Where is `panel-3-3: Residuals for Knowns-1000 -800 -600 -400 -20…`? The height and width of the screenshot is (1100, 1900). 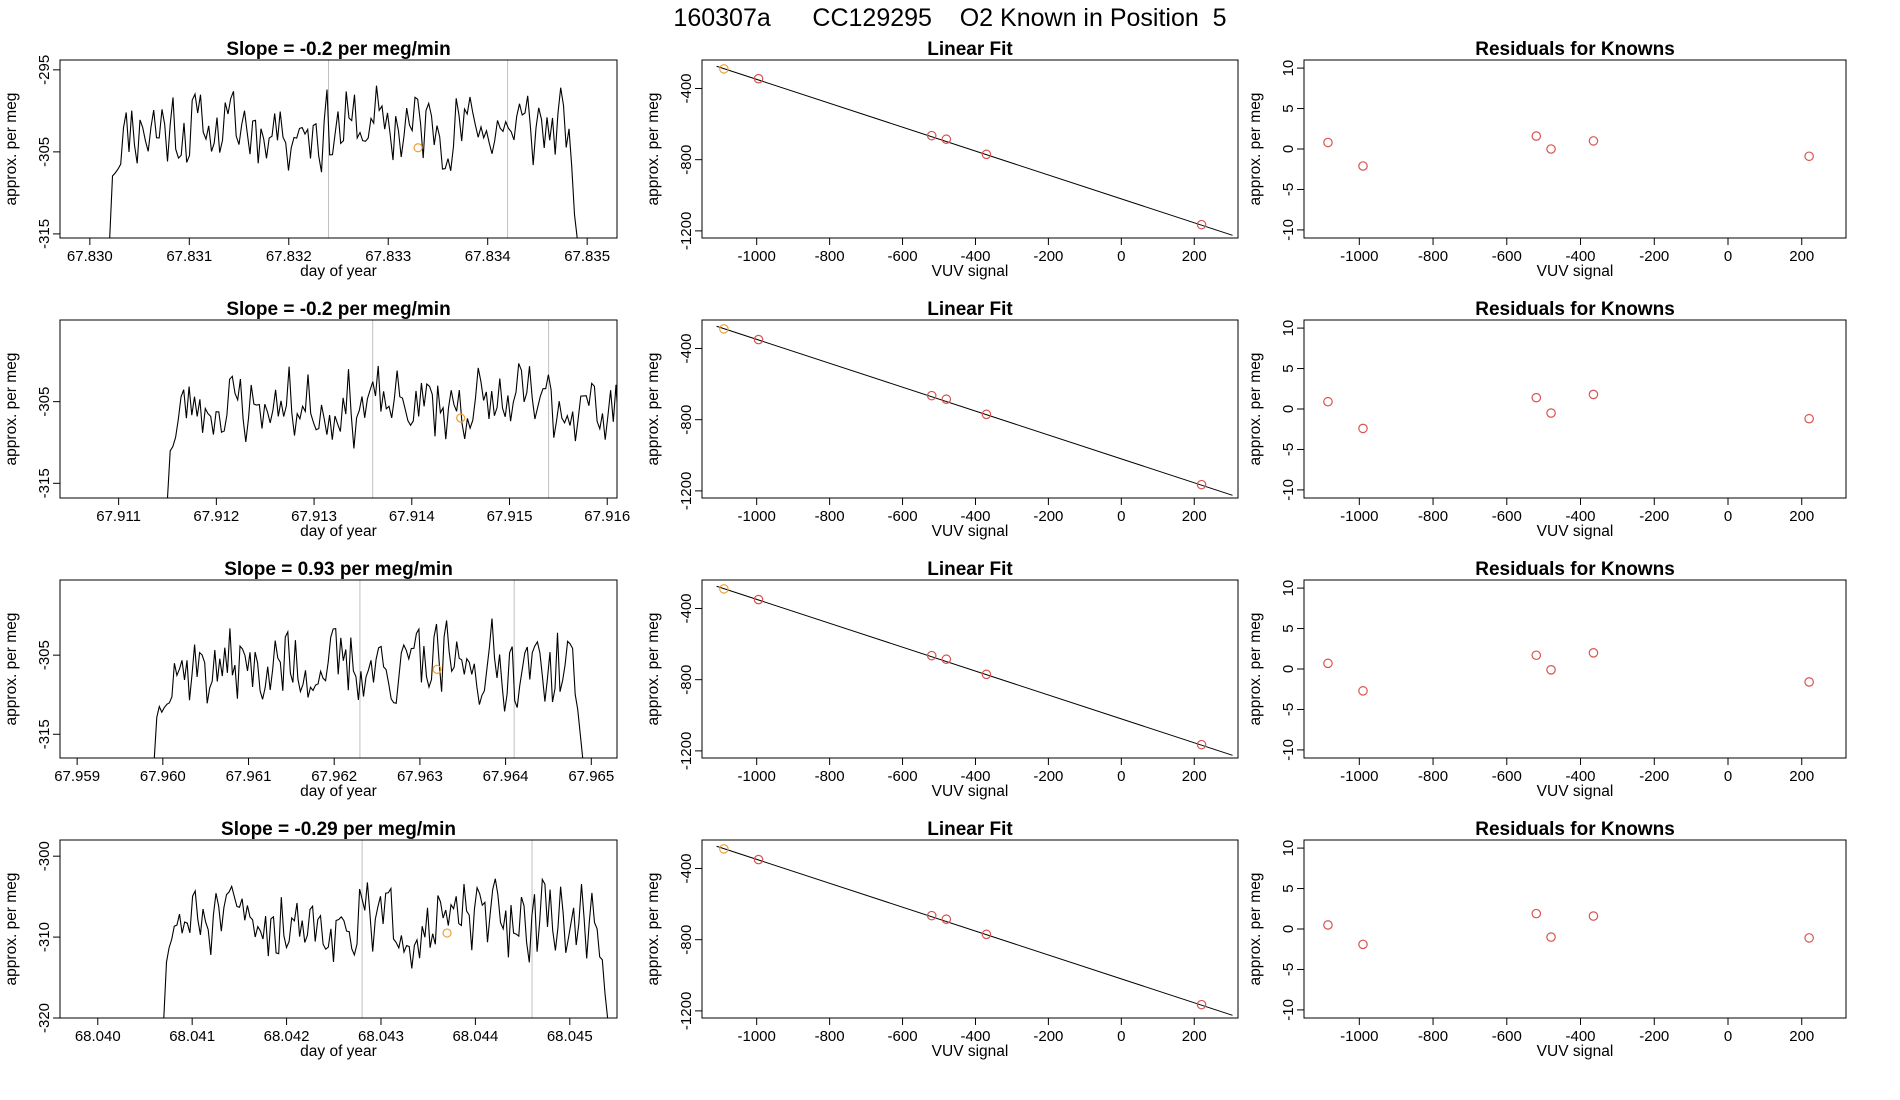 panel-3-3: Residuals for Knowns-1000 -800 -600 -400 -20… is located at coordinates (1547, 679).